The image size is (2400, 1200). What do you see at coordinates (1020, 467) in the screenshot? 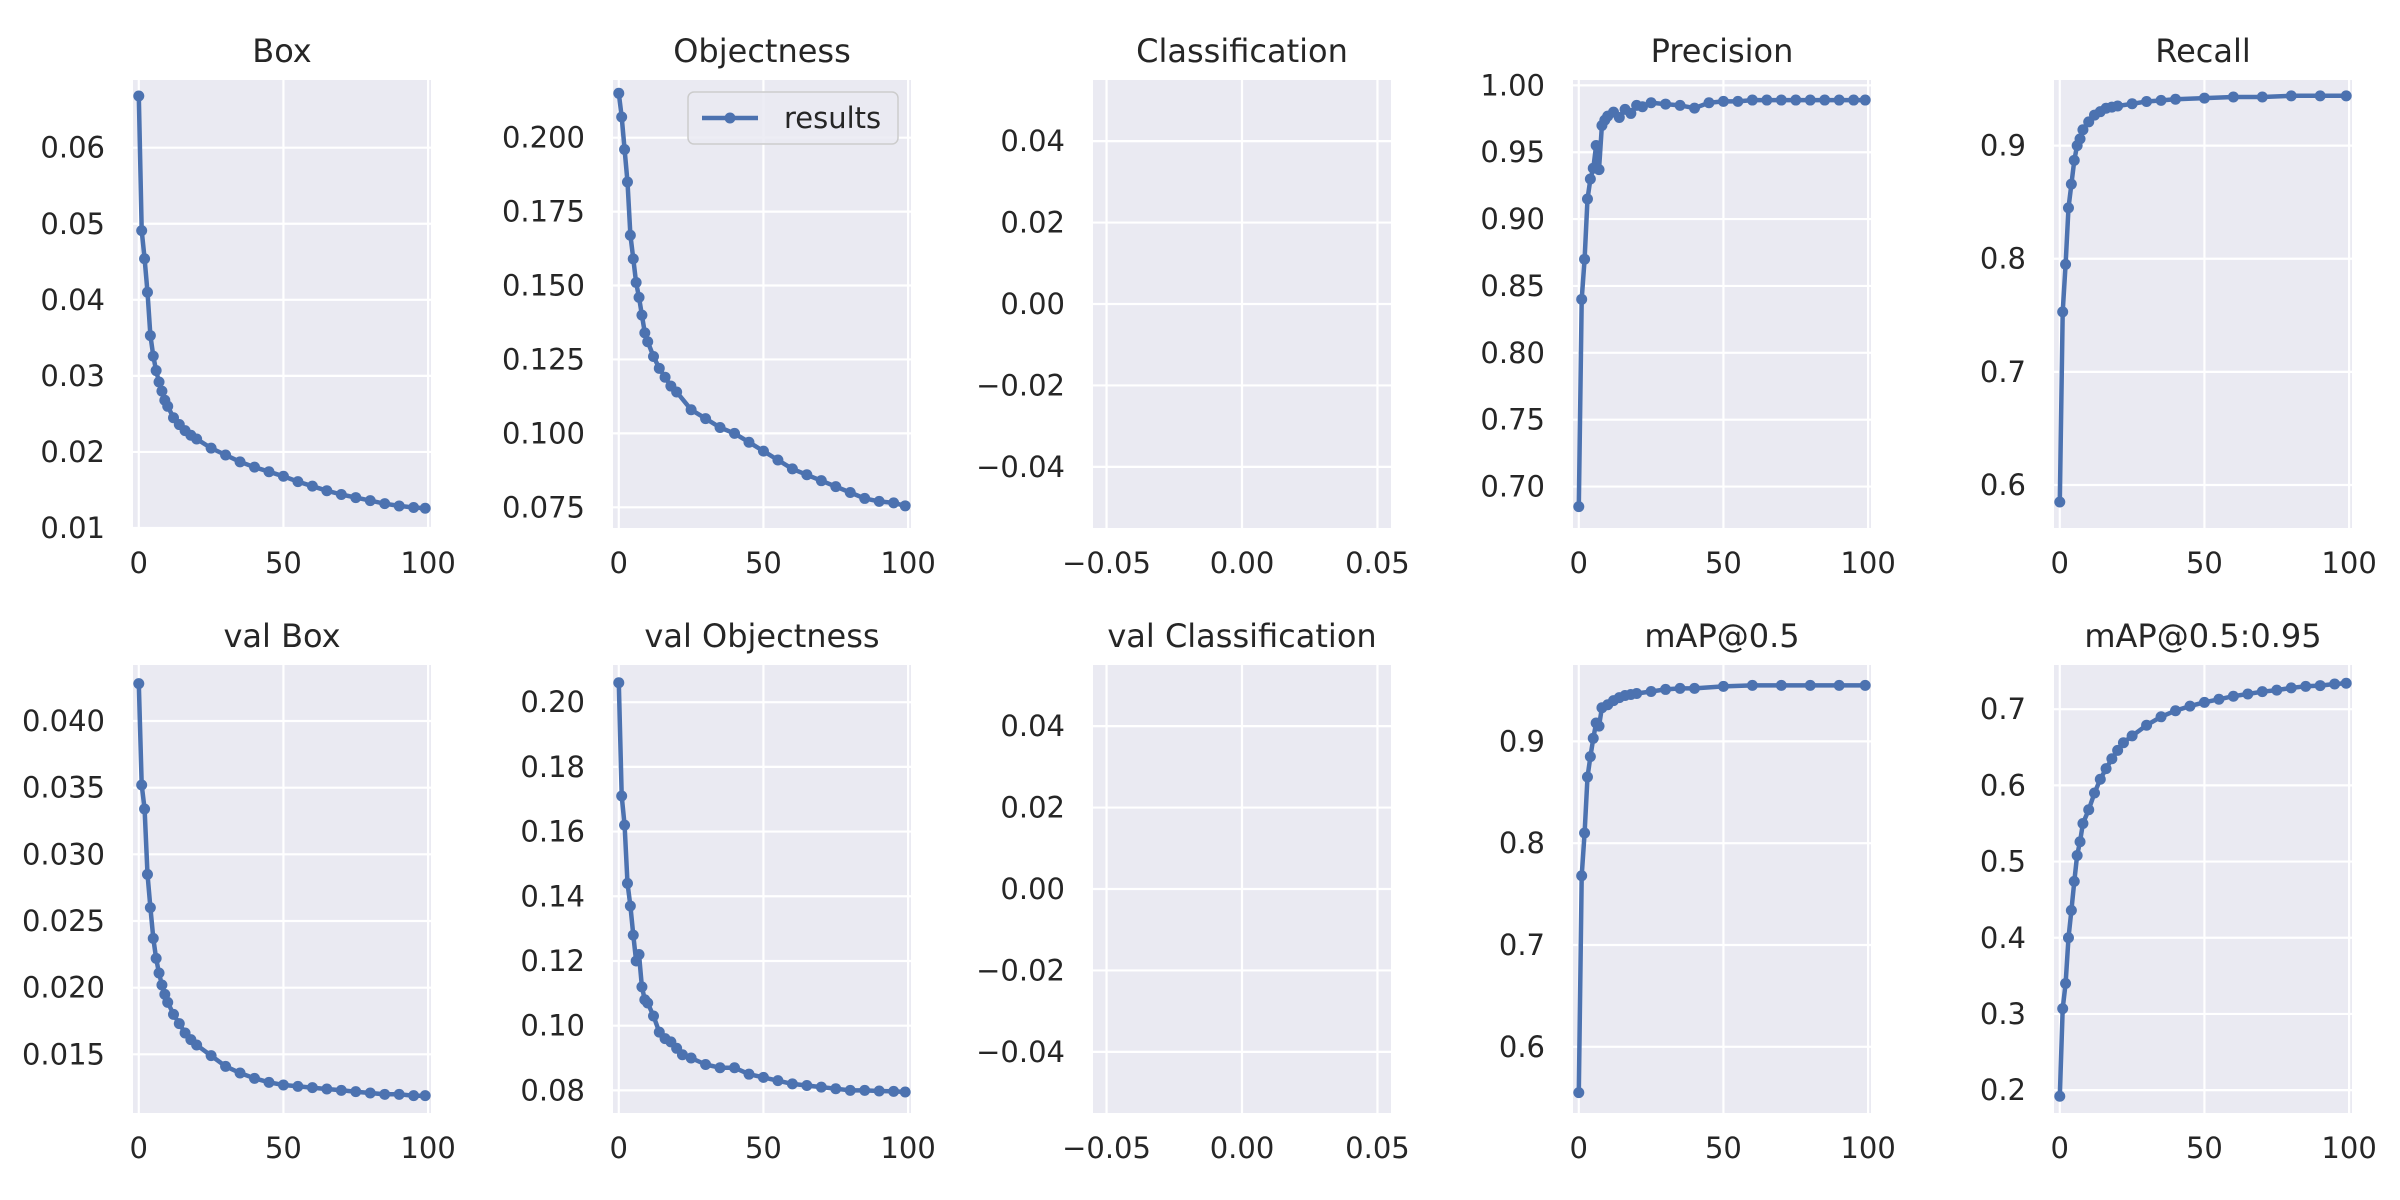
I see `y-tick-label: −0.04` at bounding box center [1020, 467].